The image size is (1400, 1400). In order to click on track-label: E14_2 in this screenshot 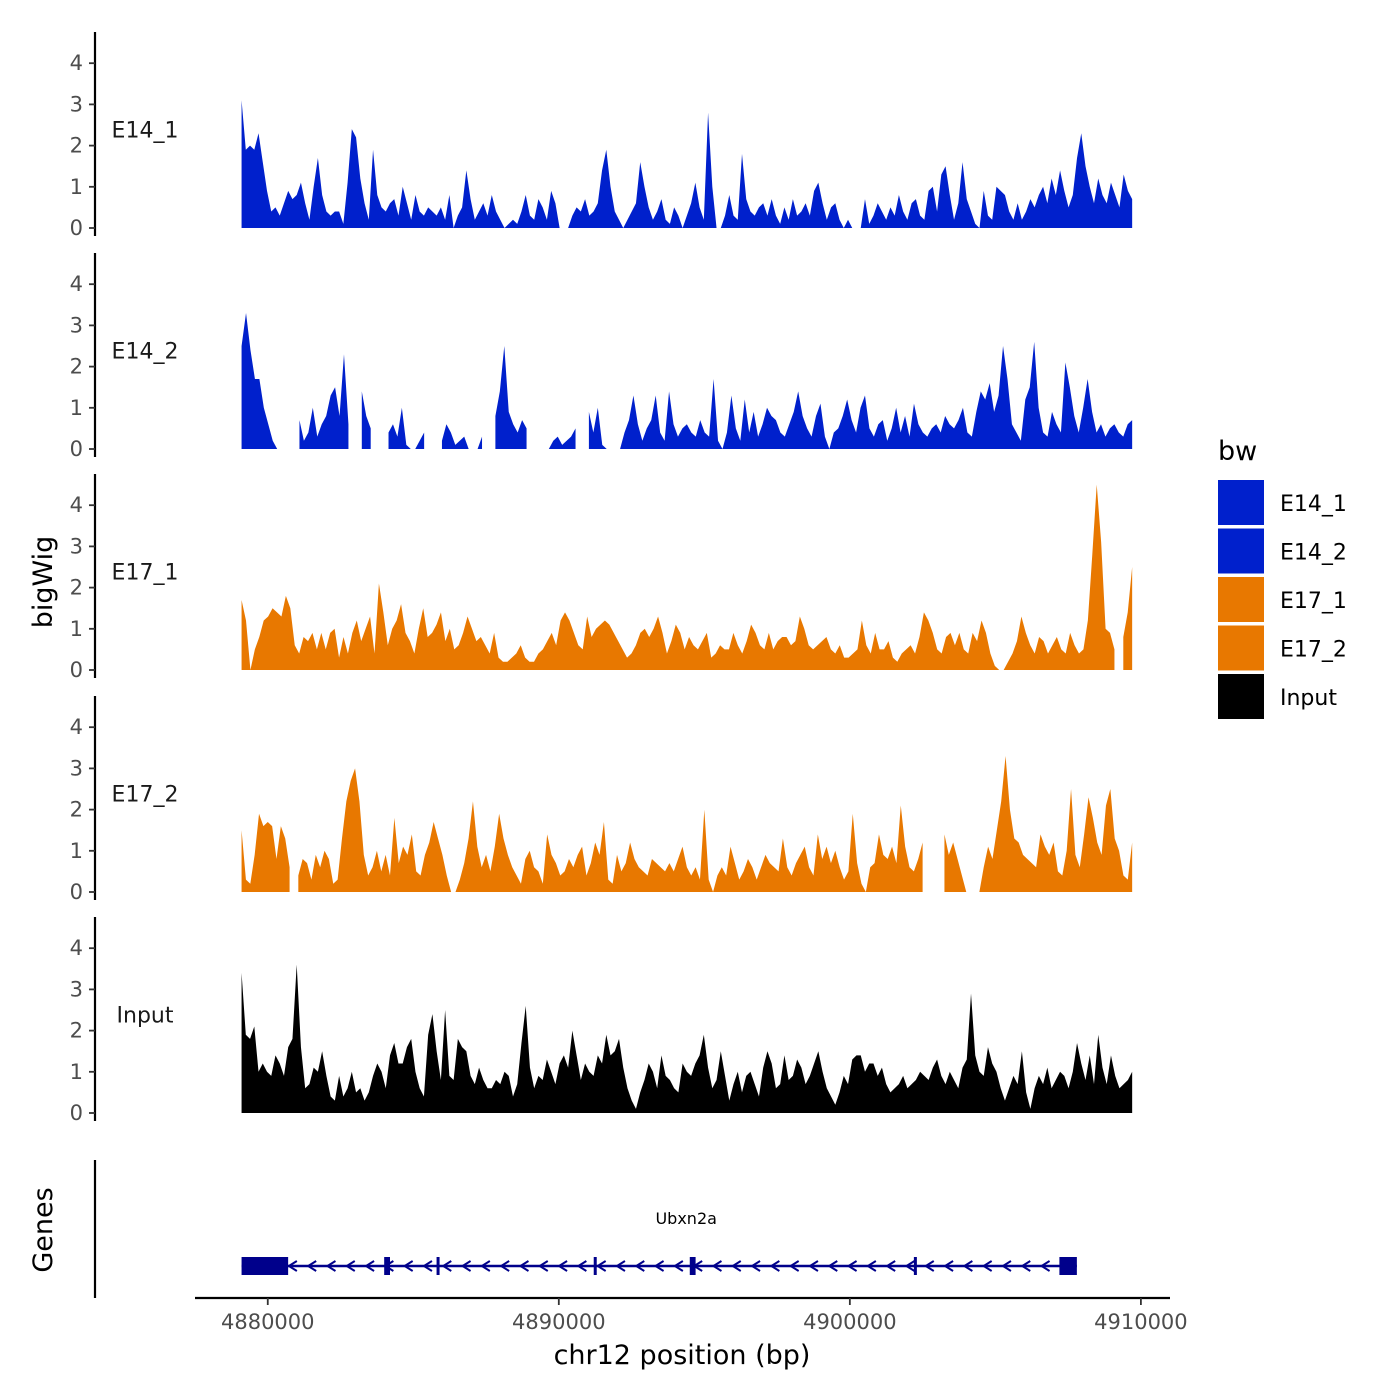, I will do `click(145, 351)`.